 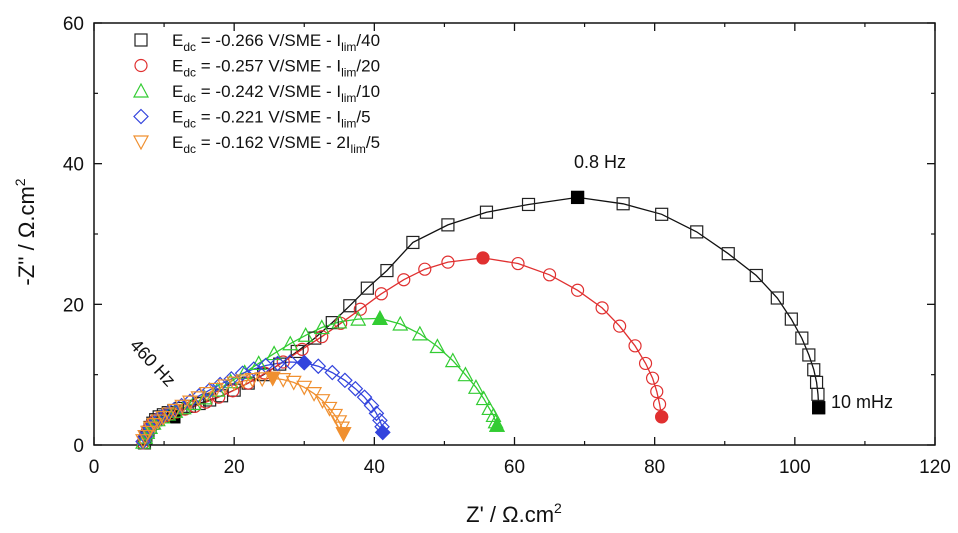 What do you see at coordinates (73, 305) in the screenshot?
I see `y-tick-label: 20` at bounding box center [73, 305].